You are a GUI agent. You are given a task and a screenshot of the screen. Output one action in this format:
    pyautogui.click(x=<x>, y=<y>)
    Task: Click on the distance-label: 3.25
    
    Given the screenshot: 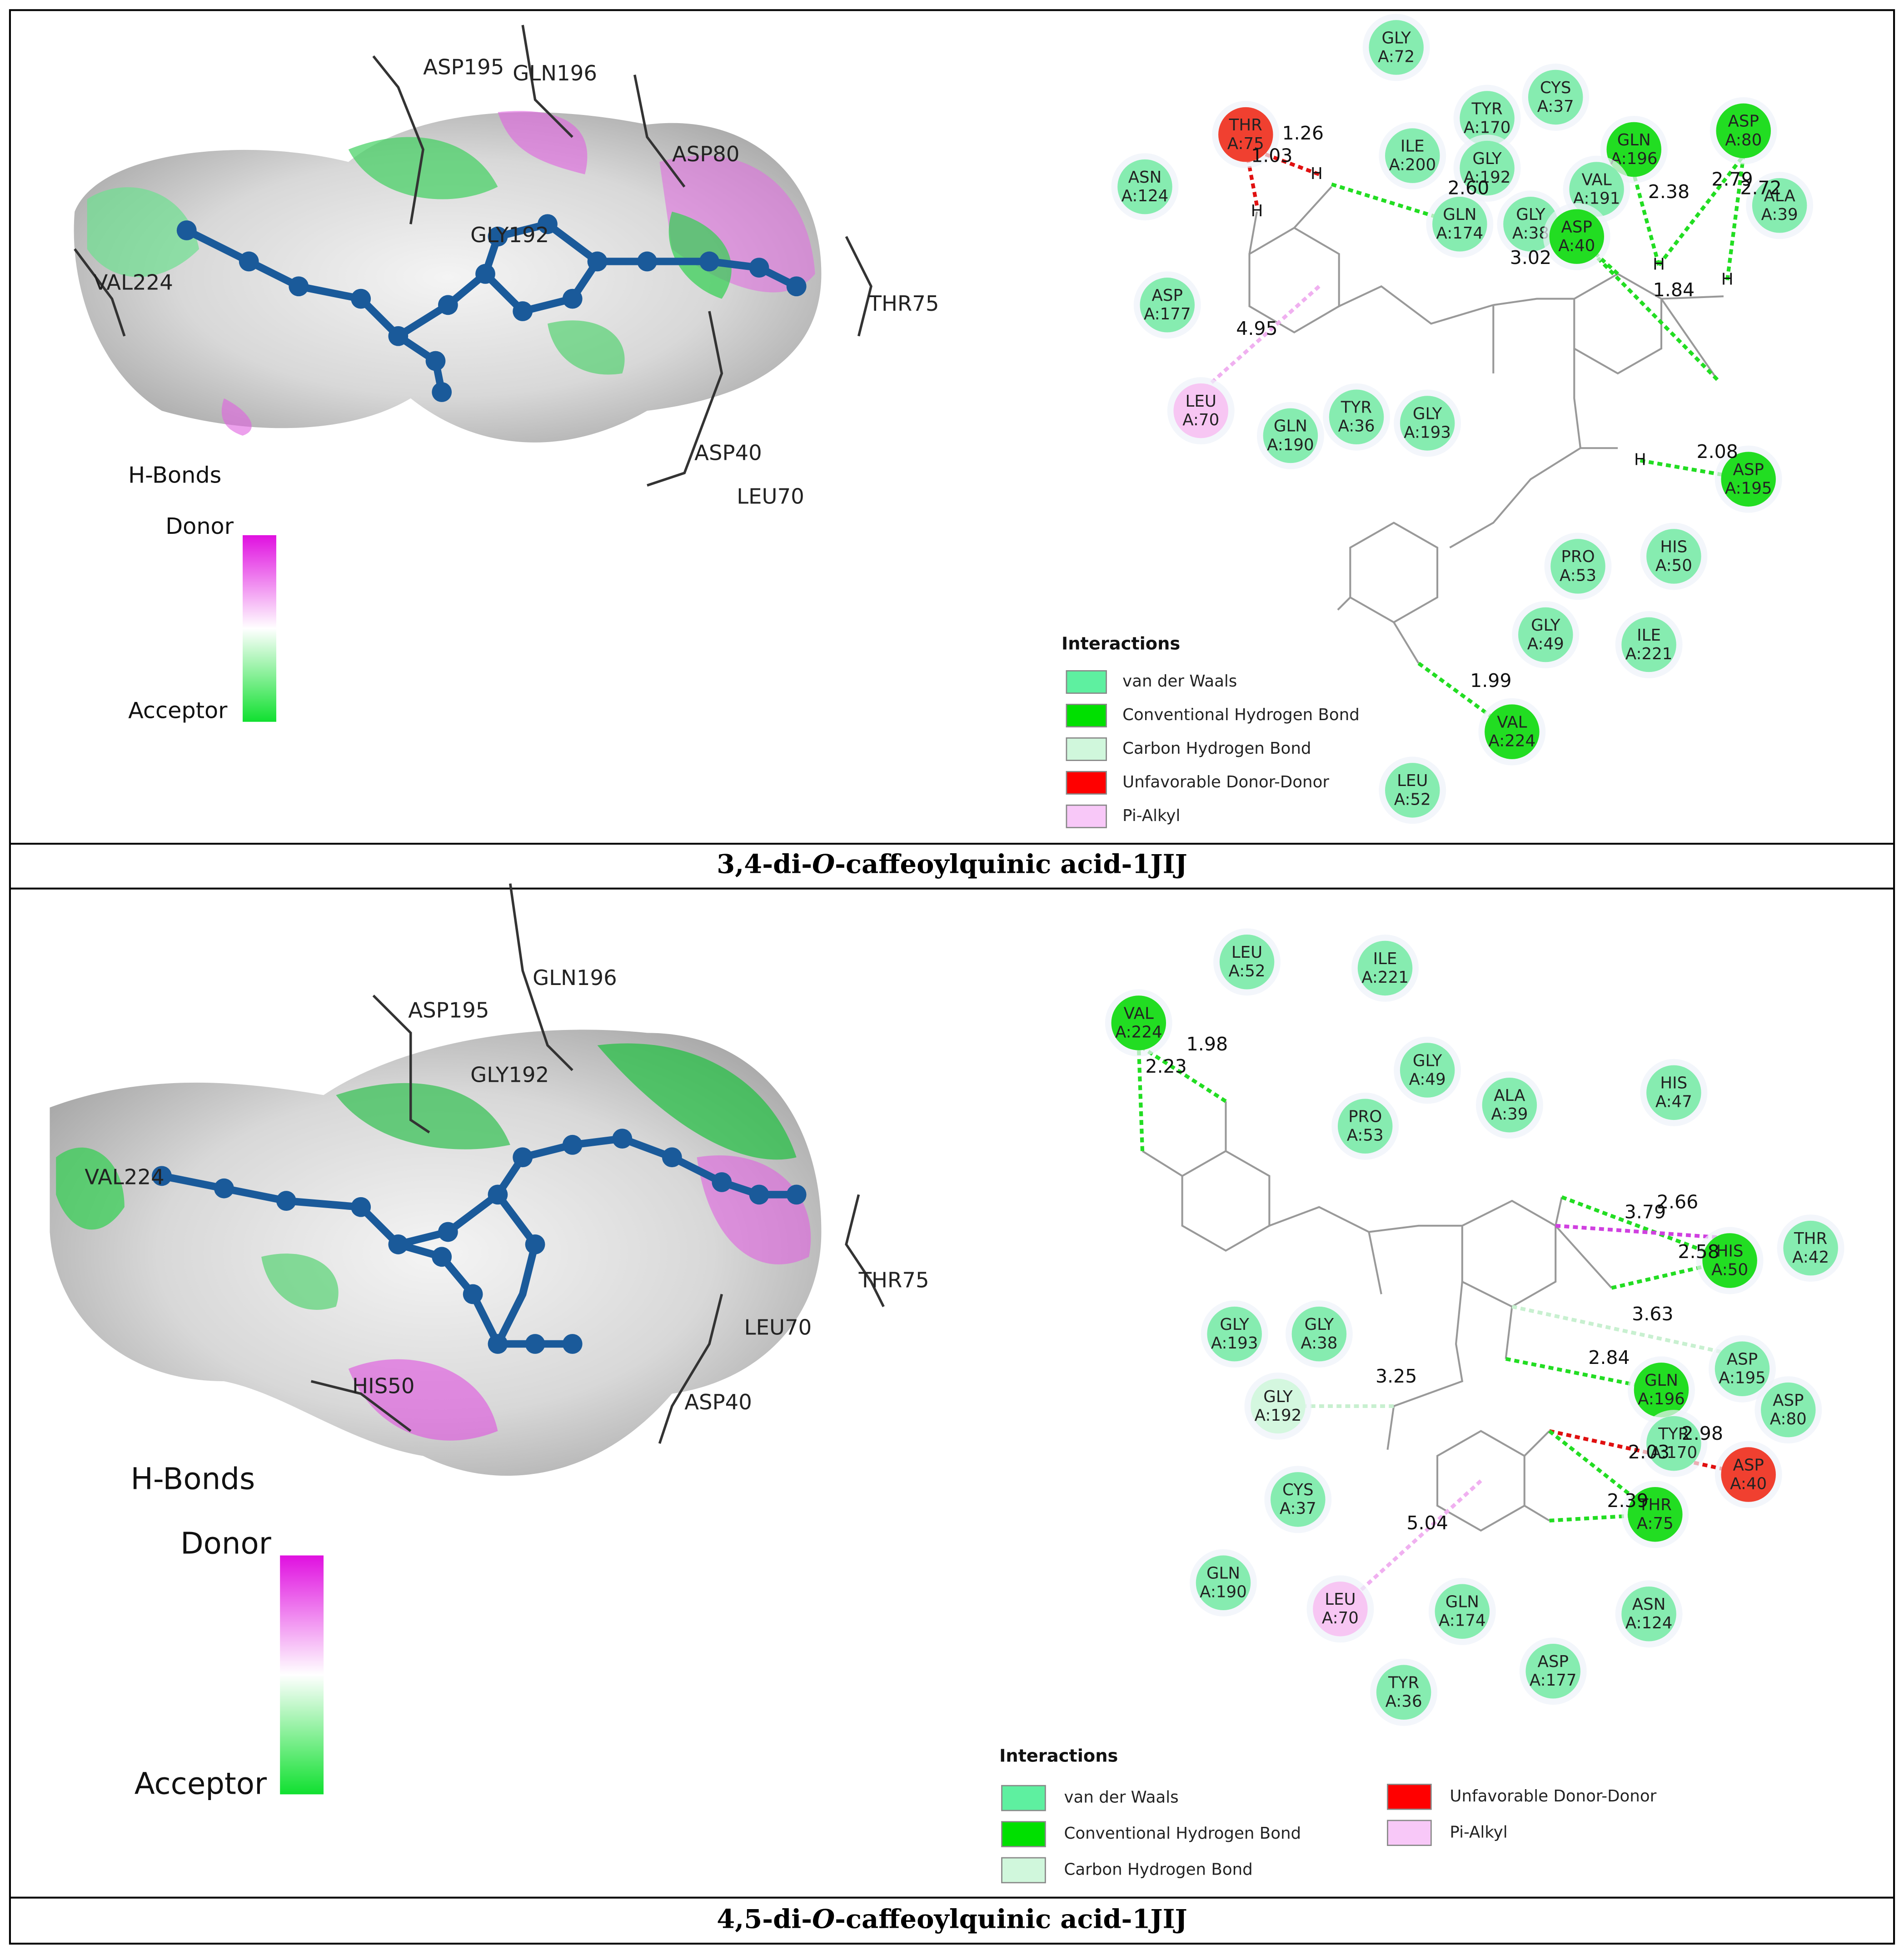 What is the action you would take?
    pyautogui.click(x=1397, y=1376)
    